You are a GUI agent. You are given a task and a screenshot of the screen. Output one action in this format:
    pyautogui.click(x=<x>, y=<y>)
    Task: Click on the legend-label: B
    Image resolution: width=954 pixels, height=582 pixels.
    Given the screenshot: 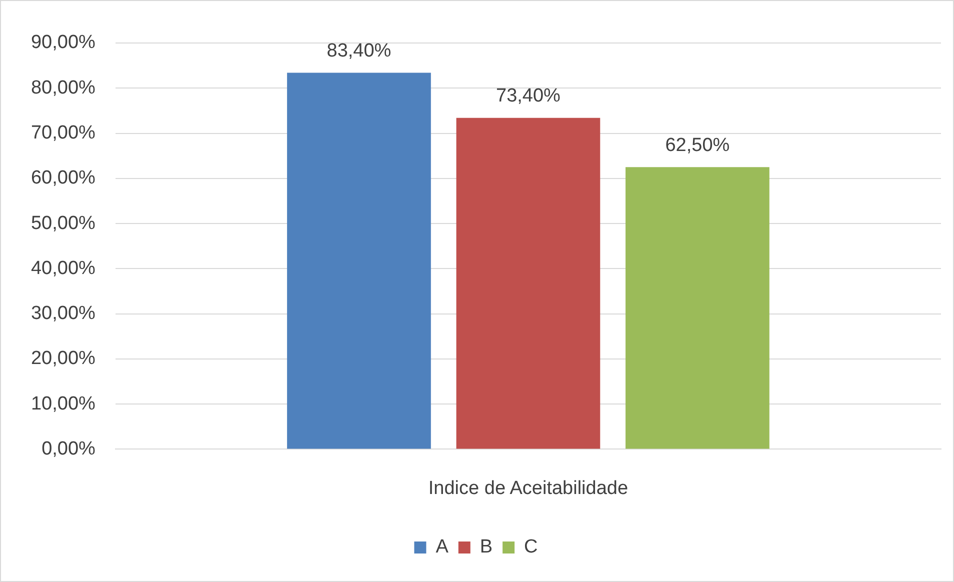 What is the action you would take?
    pyautogui.click(x=486, y=547)
    